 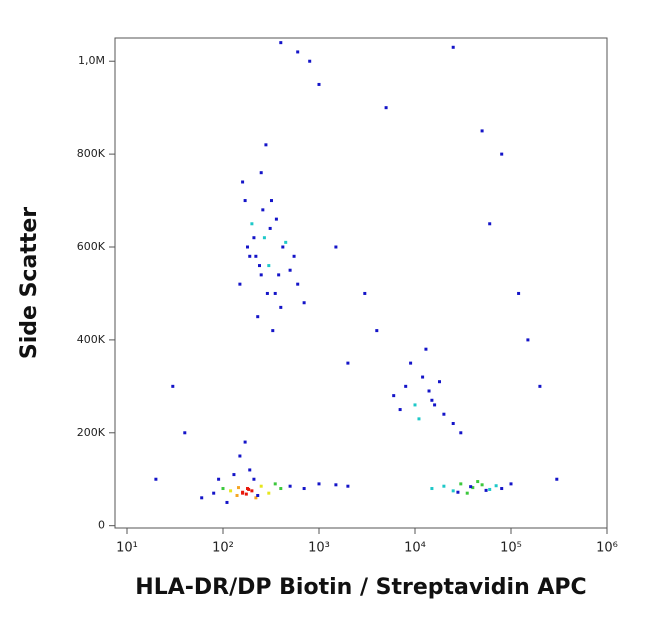 What do you see at coordinates (415, 548) in the screenshot?
I see `x-tick-label: 10⁴` at bounding box center [415, 548].